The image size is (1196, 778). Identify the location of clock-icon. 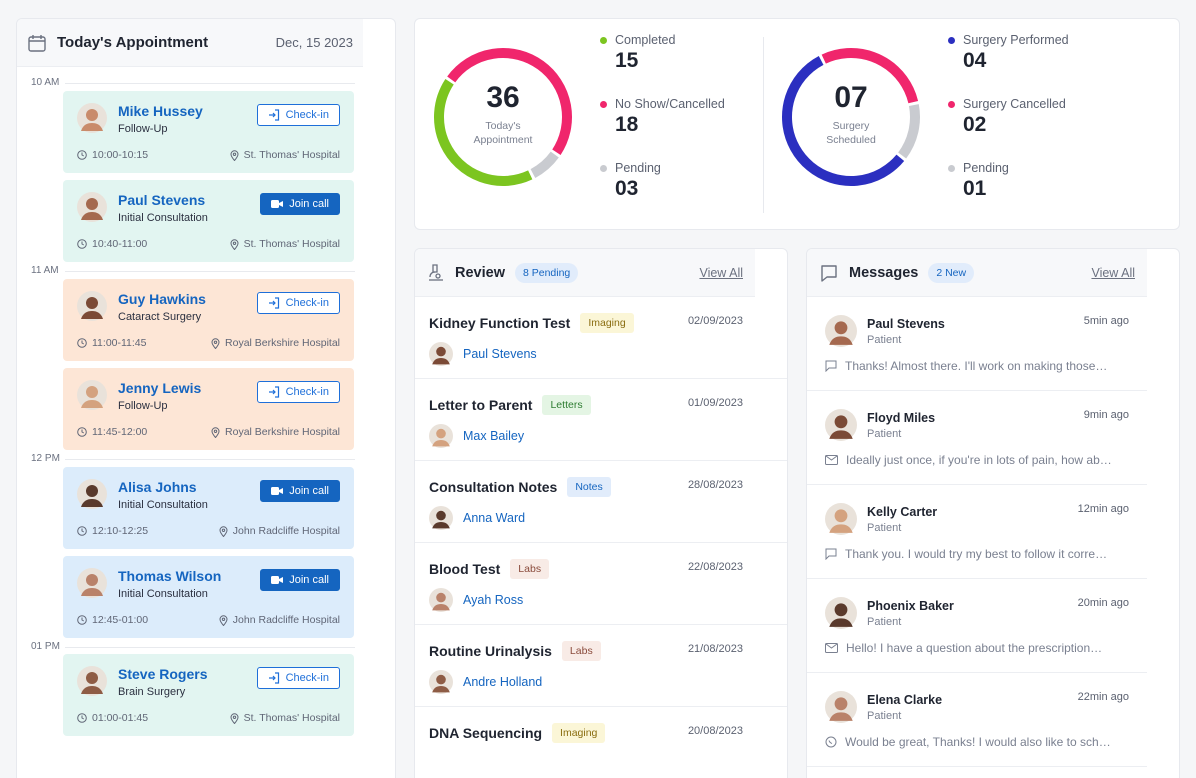
(82, 343).